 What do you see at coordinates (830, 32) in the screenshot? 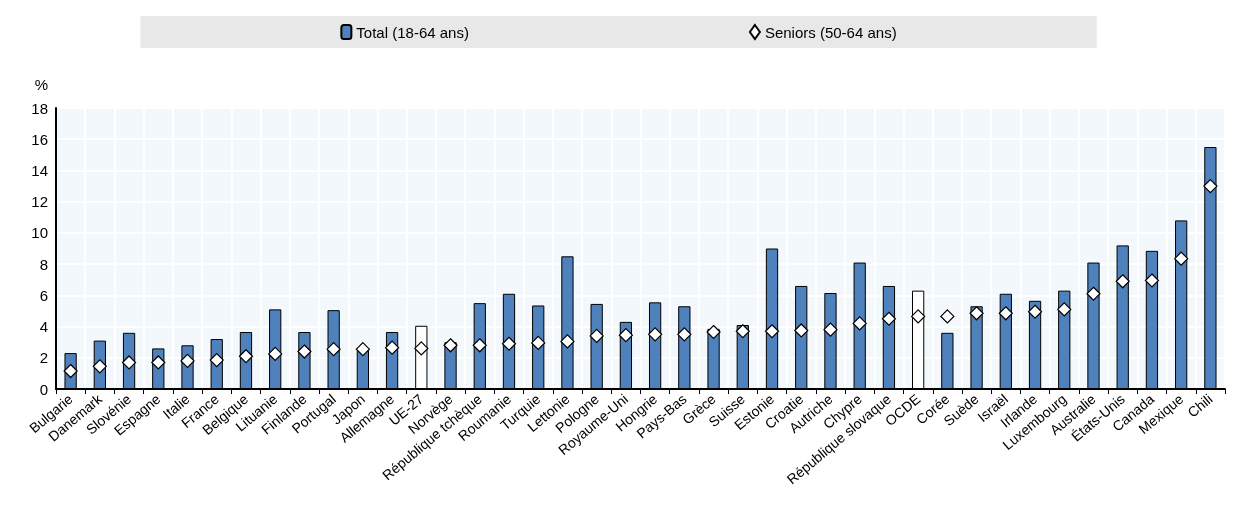
I see `legend-label: Seniors (50-64 ans)` at bounding box center [830, 32].